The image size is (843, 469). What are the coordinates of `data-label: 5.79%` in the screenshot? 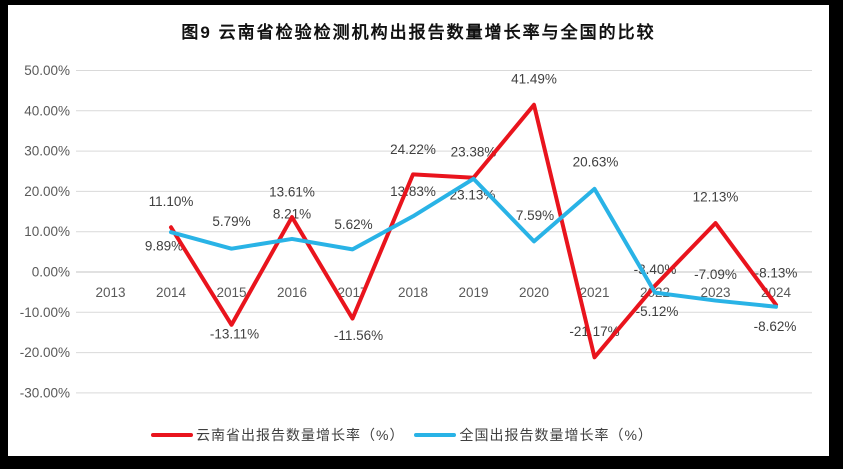 It's located at (231, 221).